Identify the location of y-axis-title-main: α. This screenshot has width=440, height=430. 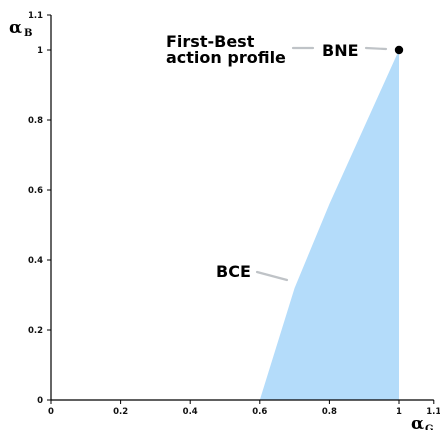
(15, 28).